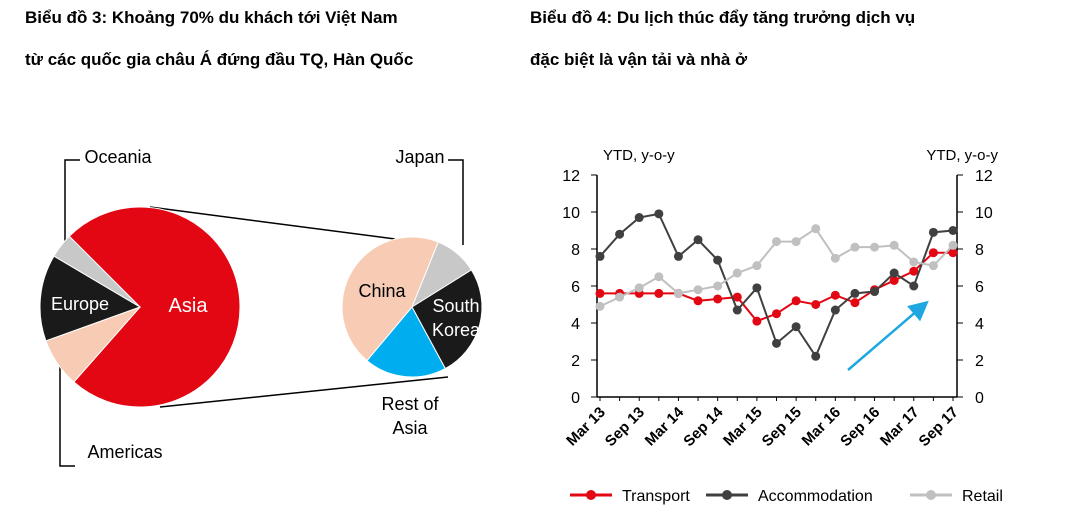 This screenshot has height=518, width=1088. I want to click on y2-tick-label: 4, so click(979, 324).